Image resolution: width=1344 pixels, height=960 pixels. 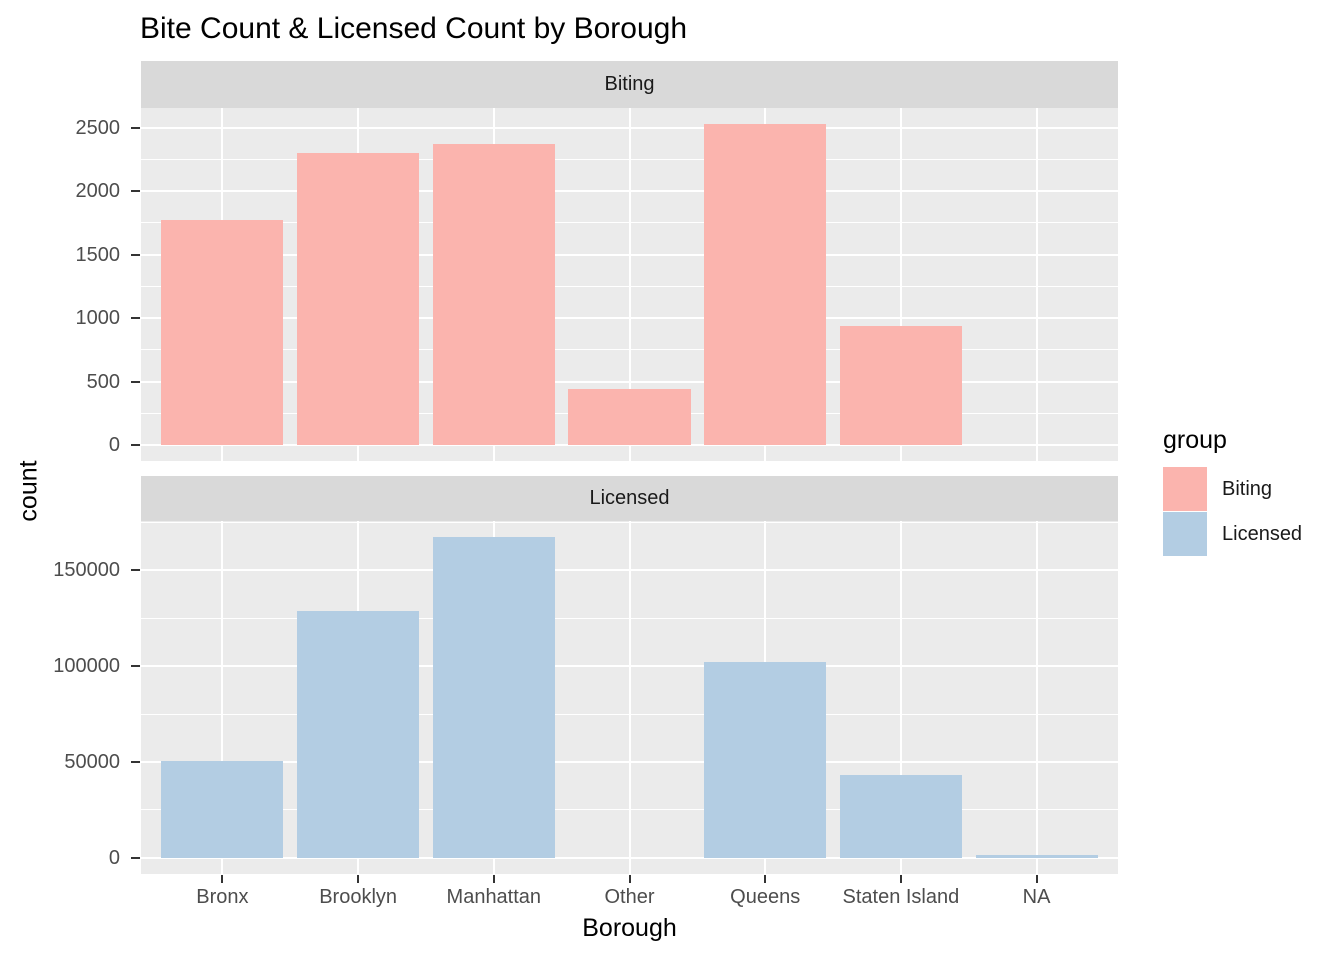 What do you see at coordinates (765, 897) in the screenshot?
I see `x-tick-label-queens: Queens` at bounding box center [765, 897].